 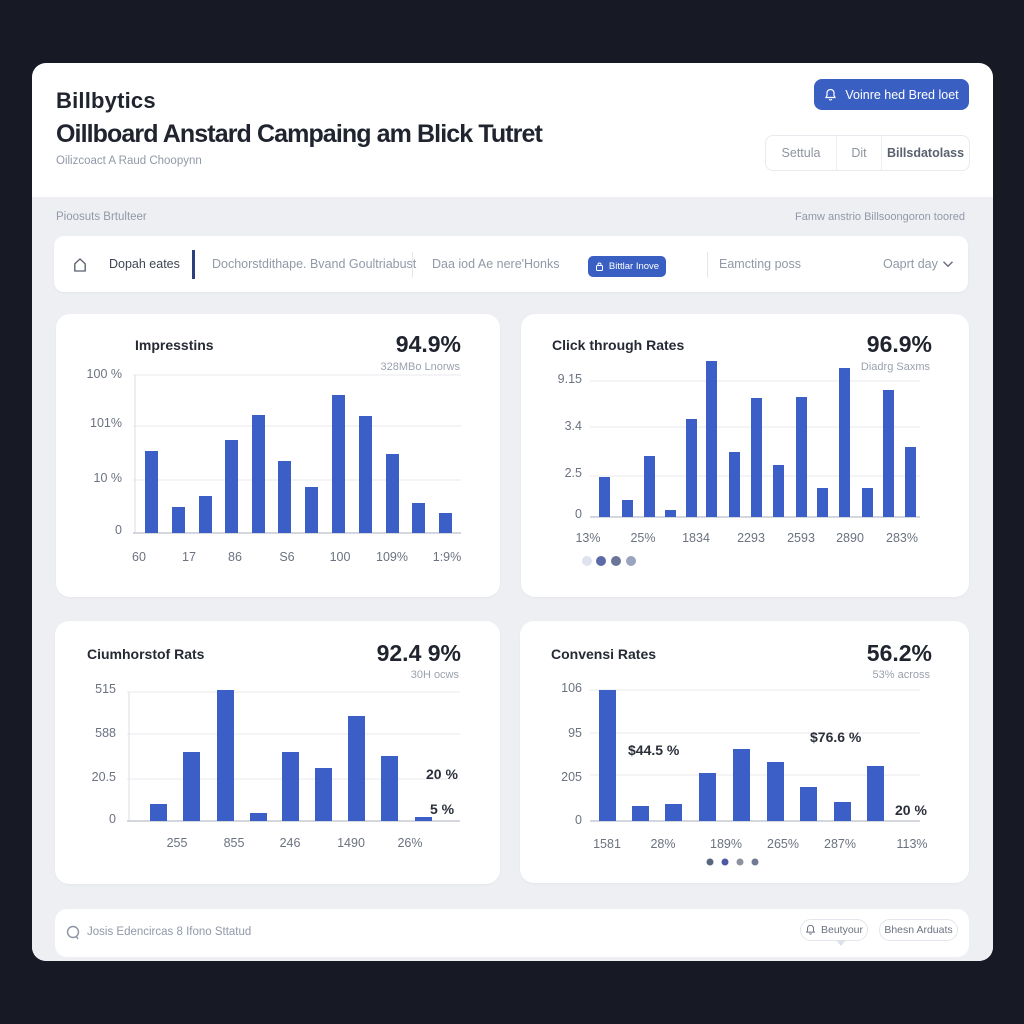 What do you see at coordinates (783, 844) in the screenshot?
I see `svg-text: 265%` at bounding box center [783, 844].